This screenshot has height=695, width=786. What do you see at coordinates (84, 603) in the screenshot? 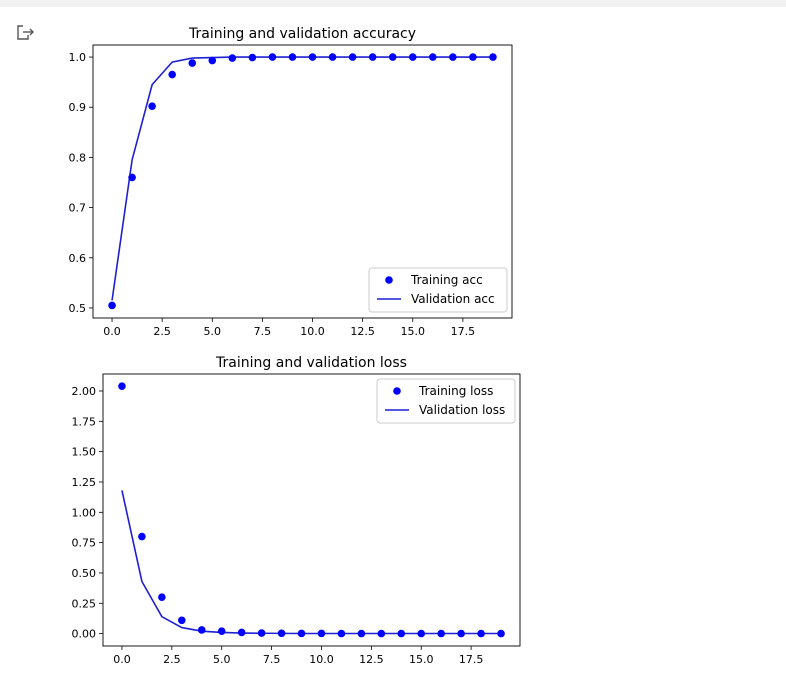
I see `loss-y-tick-label: 0.25` at bounding box center [84, 603].